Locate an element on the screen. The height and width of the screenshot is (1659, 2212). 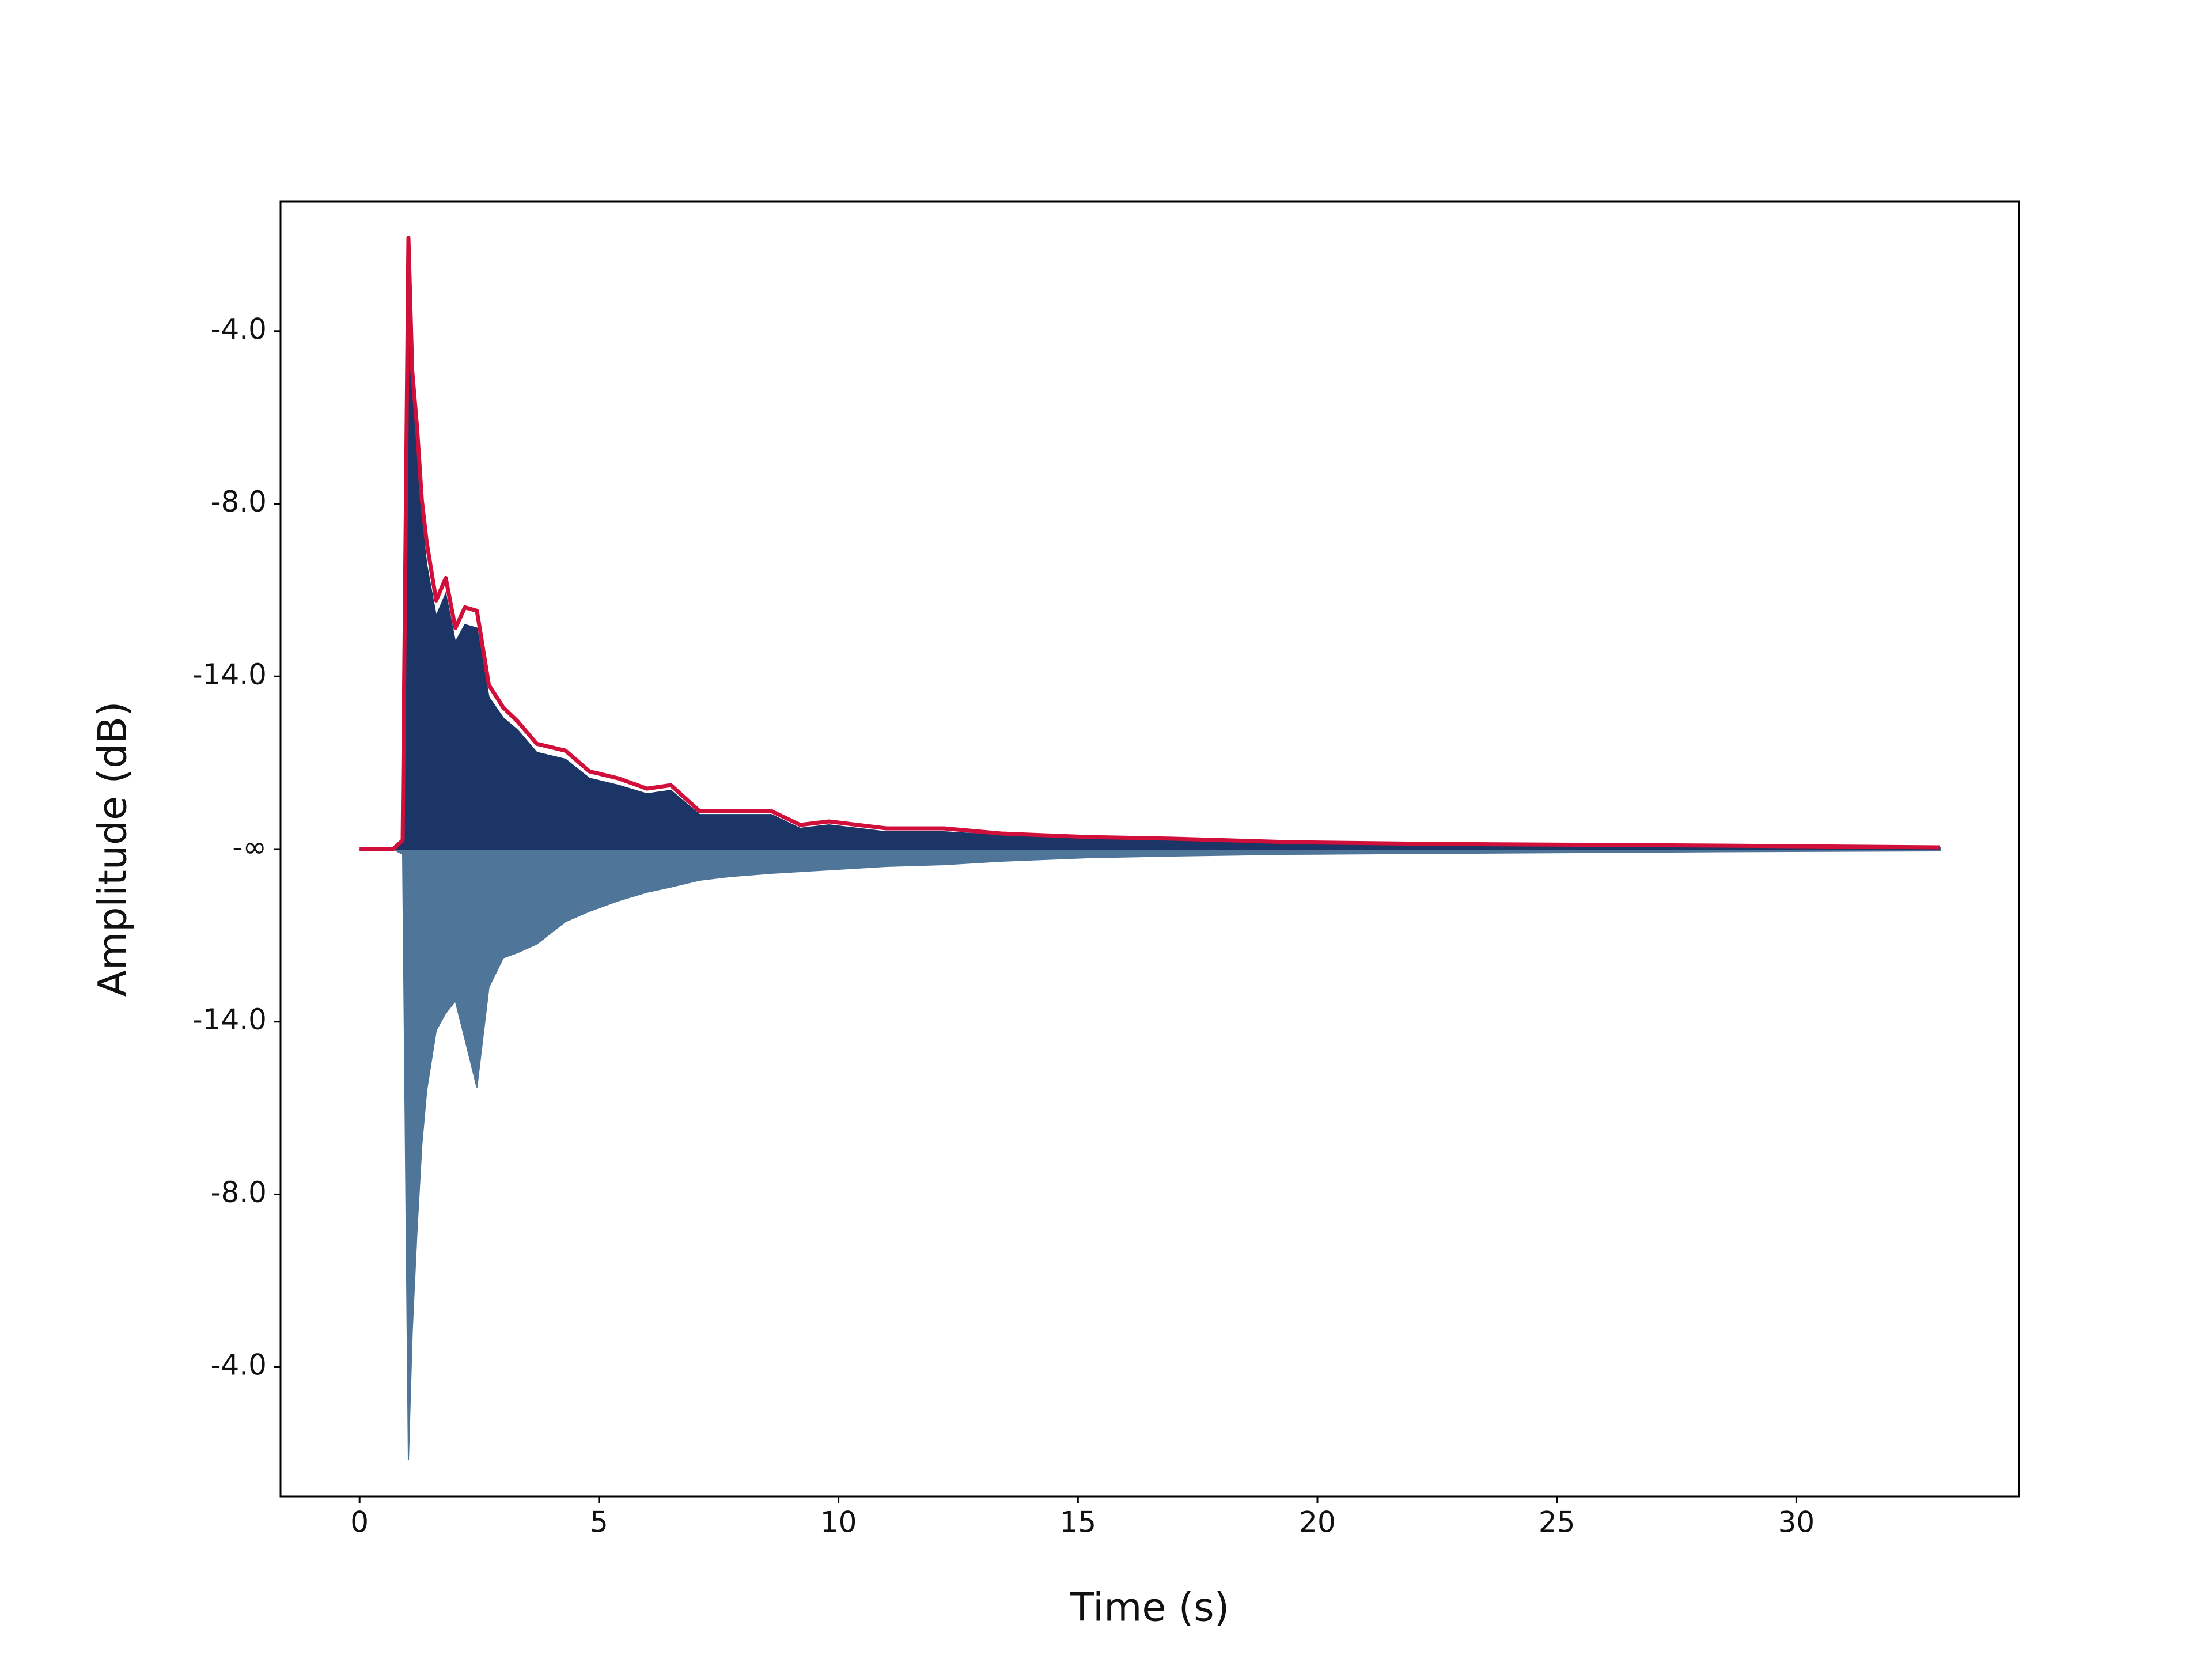
x-tick-label: 20 is located at coordinates (1317, 1522).